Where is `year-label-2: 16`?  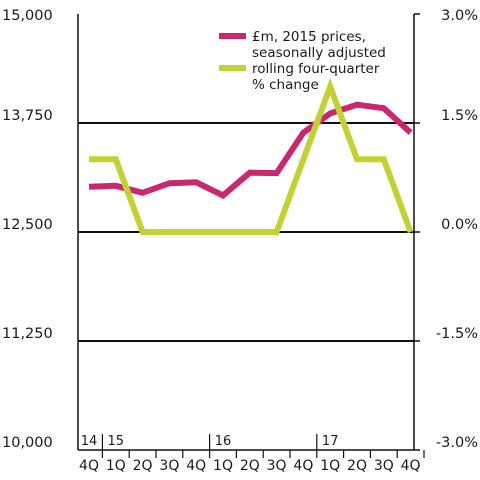
year-label-2: 16 is located at coordinates (223, 441).